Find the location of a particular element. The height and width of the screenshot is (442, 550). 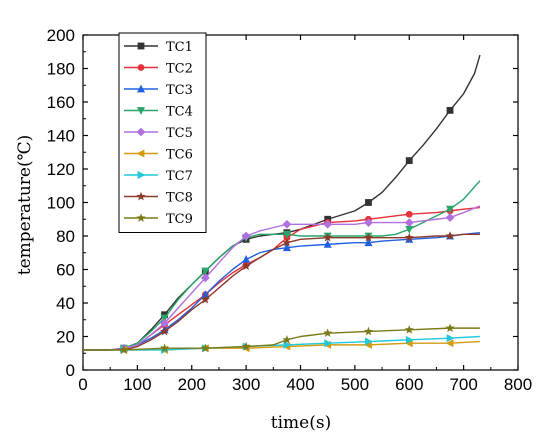

legend-box is located at coordinates (162, 132).